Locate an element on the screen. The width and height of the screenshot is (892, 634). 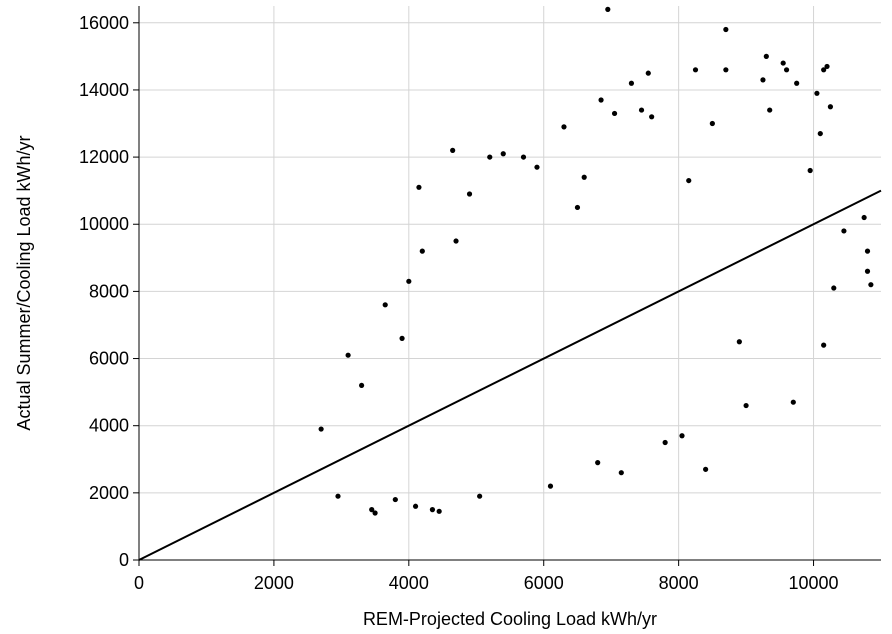
y-tick-label: 4000 is located at coordinates (109, 426).